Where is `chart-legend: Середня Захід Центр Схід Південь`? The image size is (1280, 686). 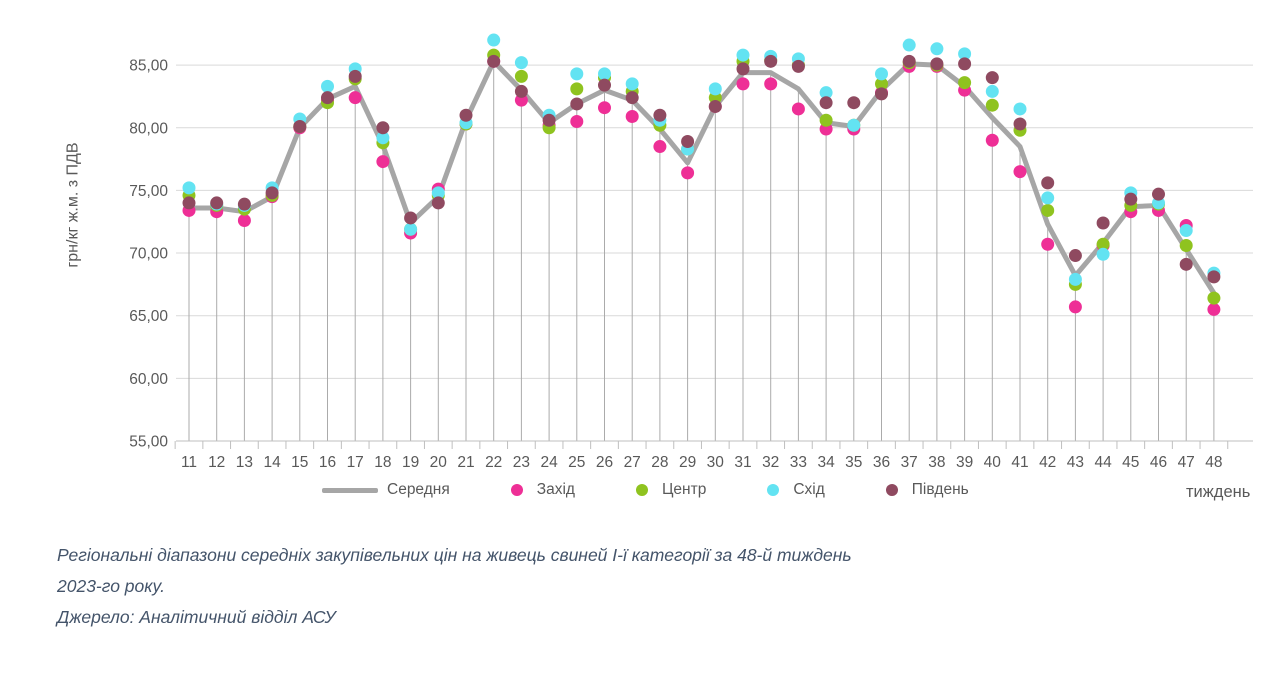 chart-legend: Середня Захід Центр Схід Південь is located at coordinates (645, 490).